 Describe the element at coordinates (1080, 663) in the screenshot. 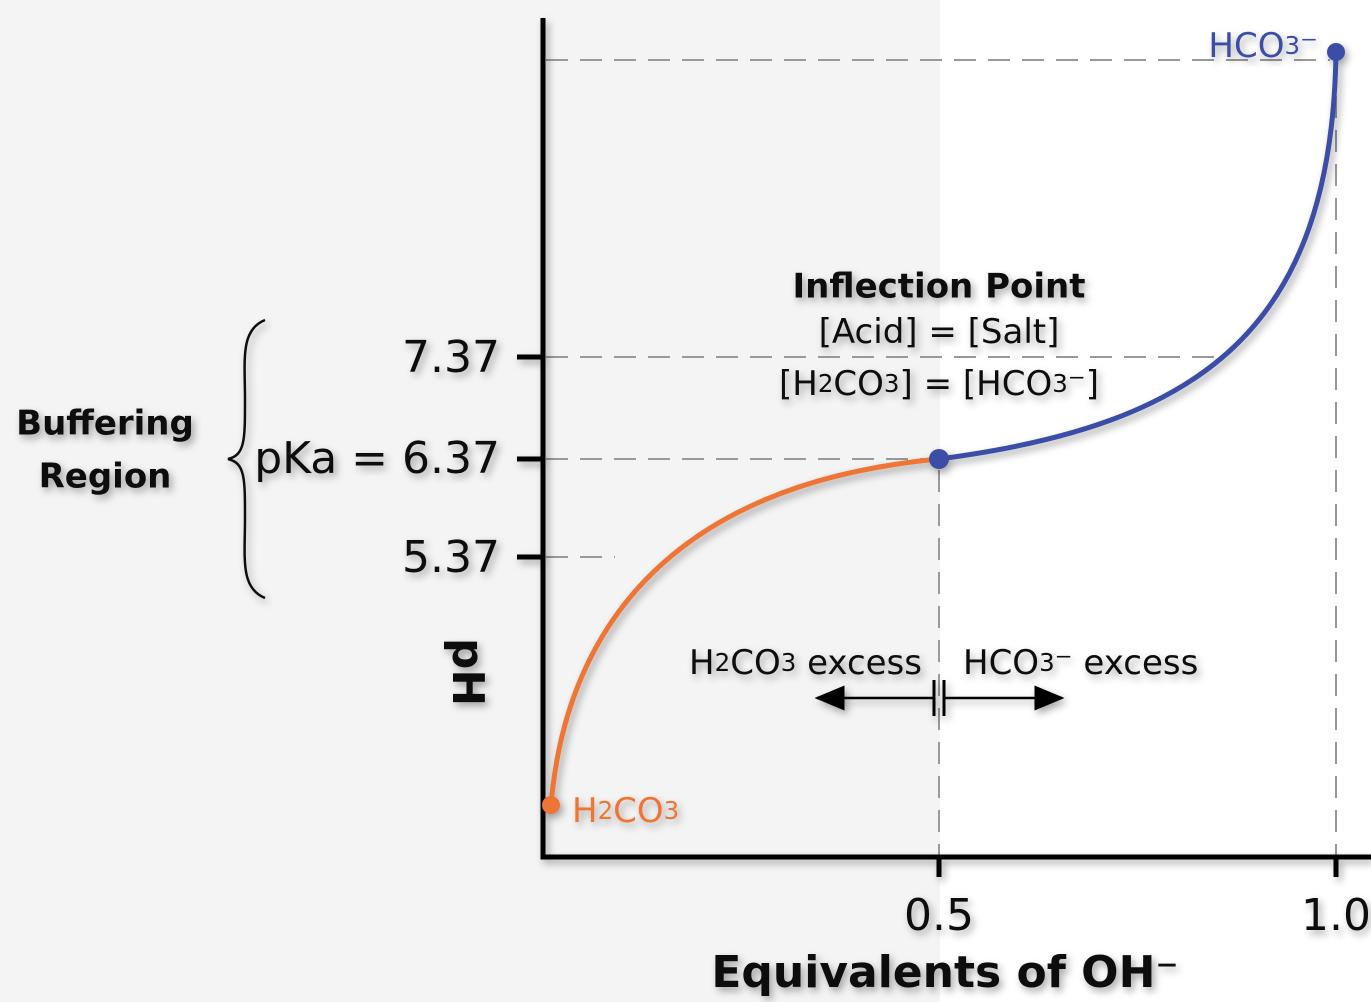

I see `region-label: HCO3⁻ excess` at that location.